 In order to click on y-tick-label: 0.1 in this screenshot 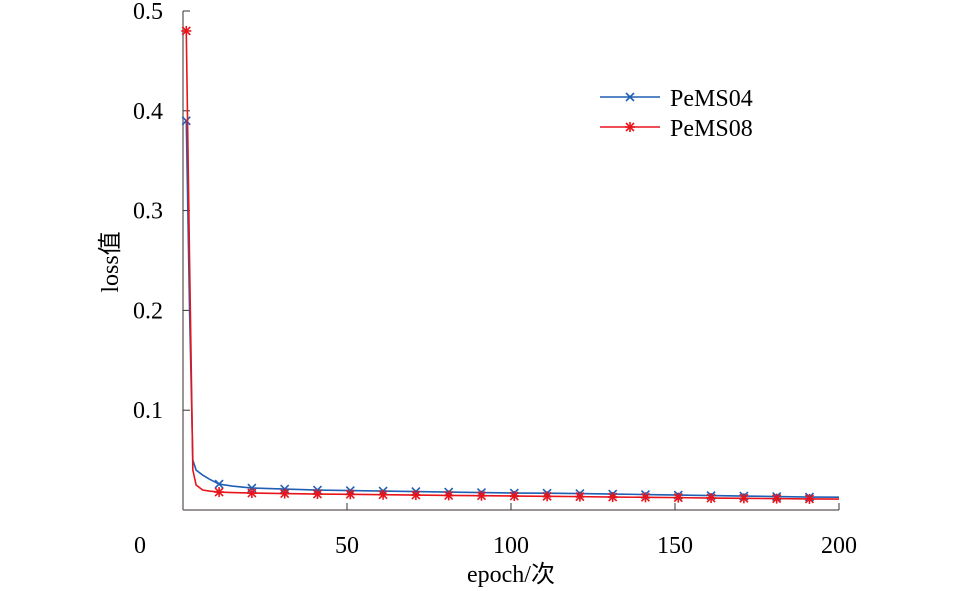, I will do `click(148, 411)`.